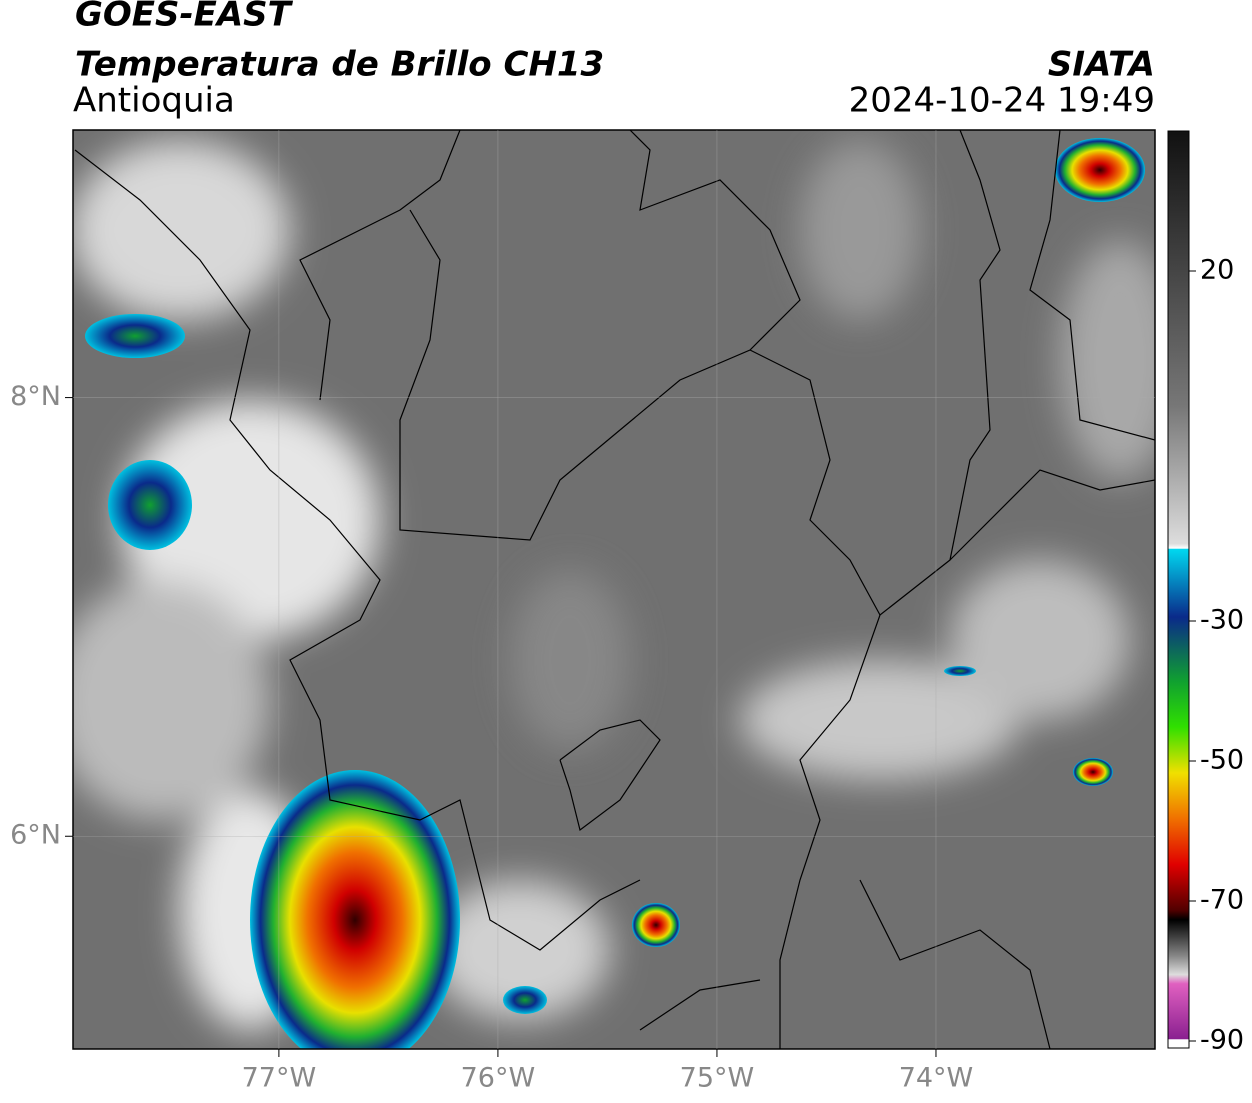 The width and height of the screenshot is (1252, 1103). Describe the element at coordinates (1222, 900) in the screenshot. I see `colorbar-tick-label: -70` at that location.